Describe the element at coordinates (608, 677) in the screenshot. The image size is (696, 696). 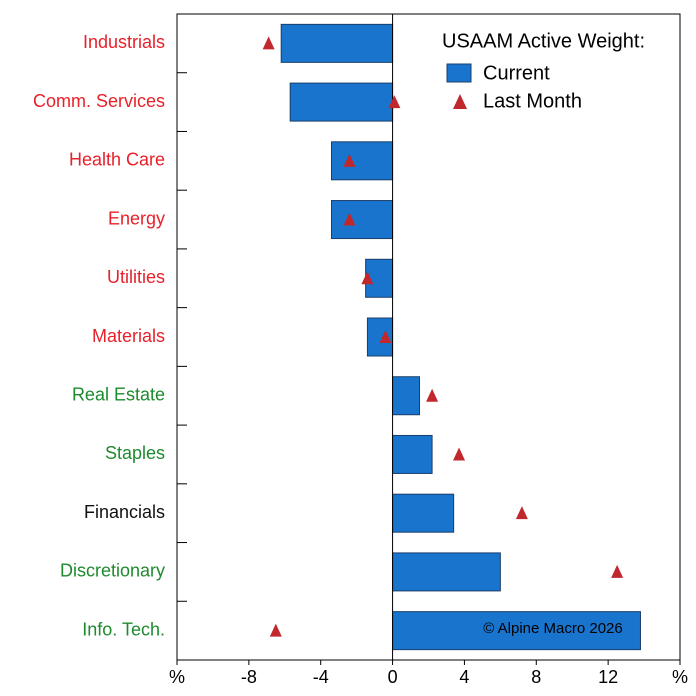
I see `x-tick-label: 12` at that location.